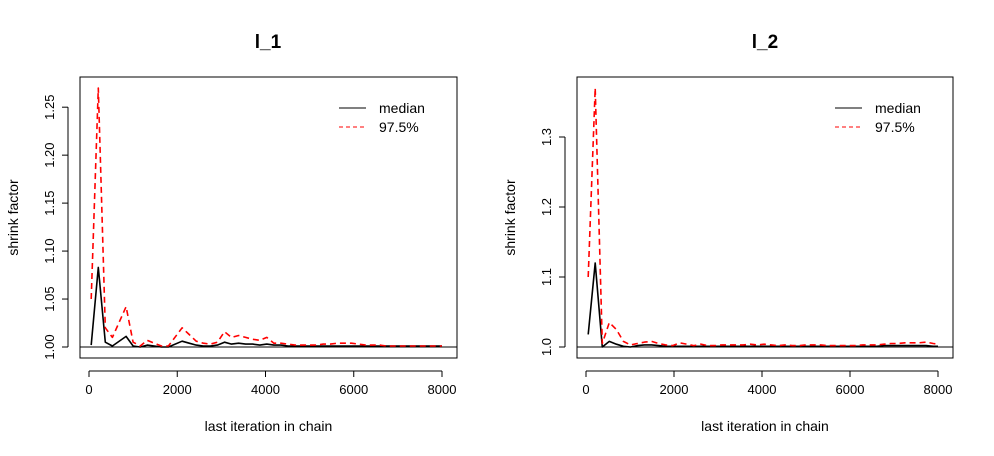 This screenshot has width=994, height=456. What do you see at coordinates (49, 107) in the screenshot?
I see `y-tick-label: 1.25` at bounding box center [49, 107].